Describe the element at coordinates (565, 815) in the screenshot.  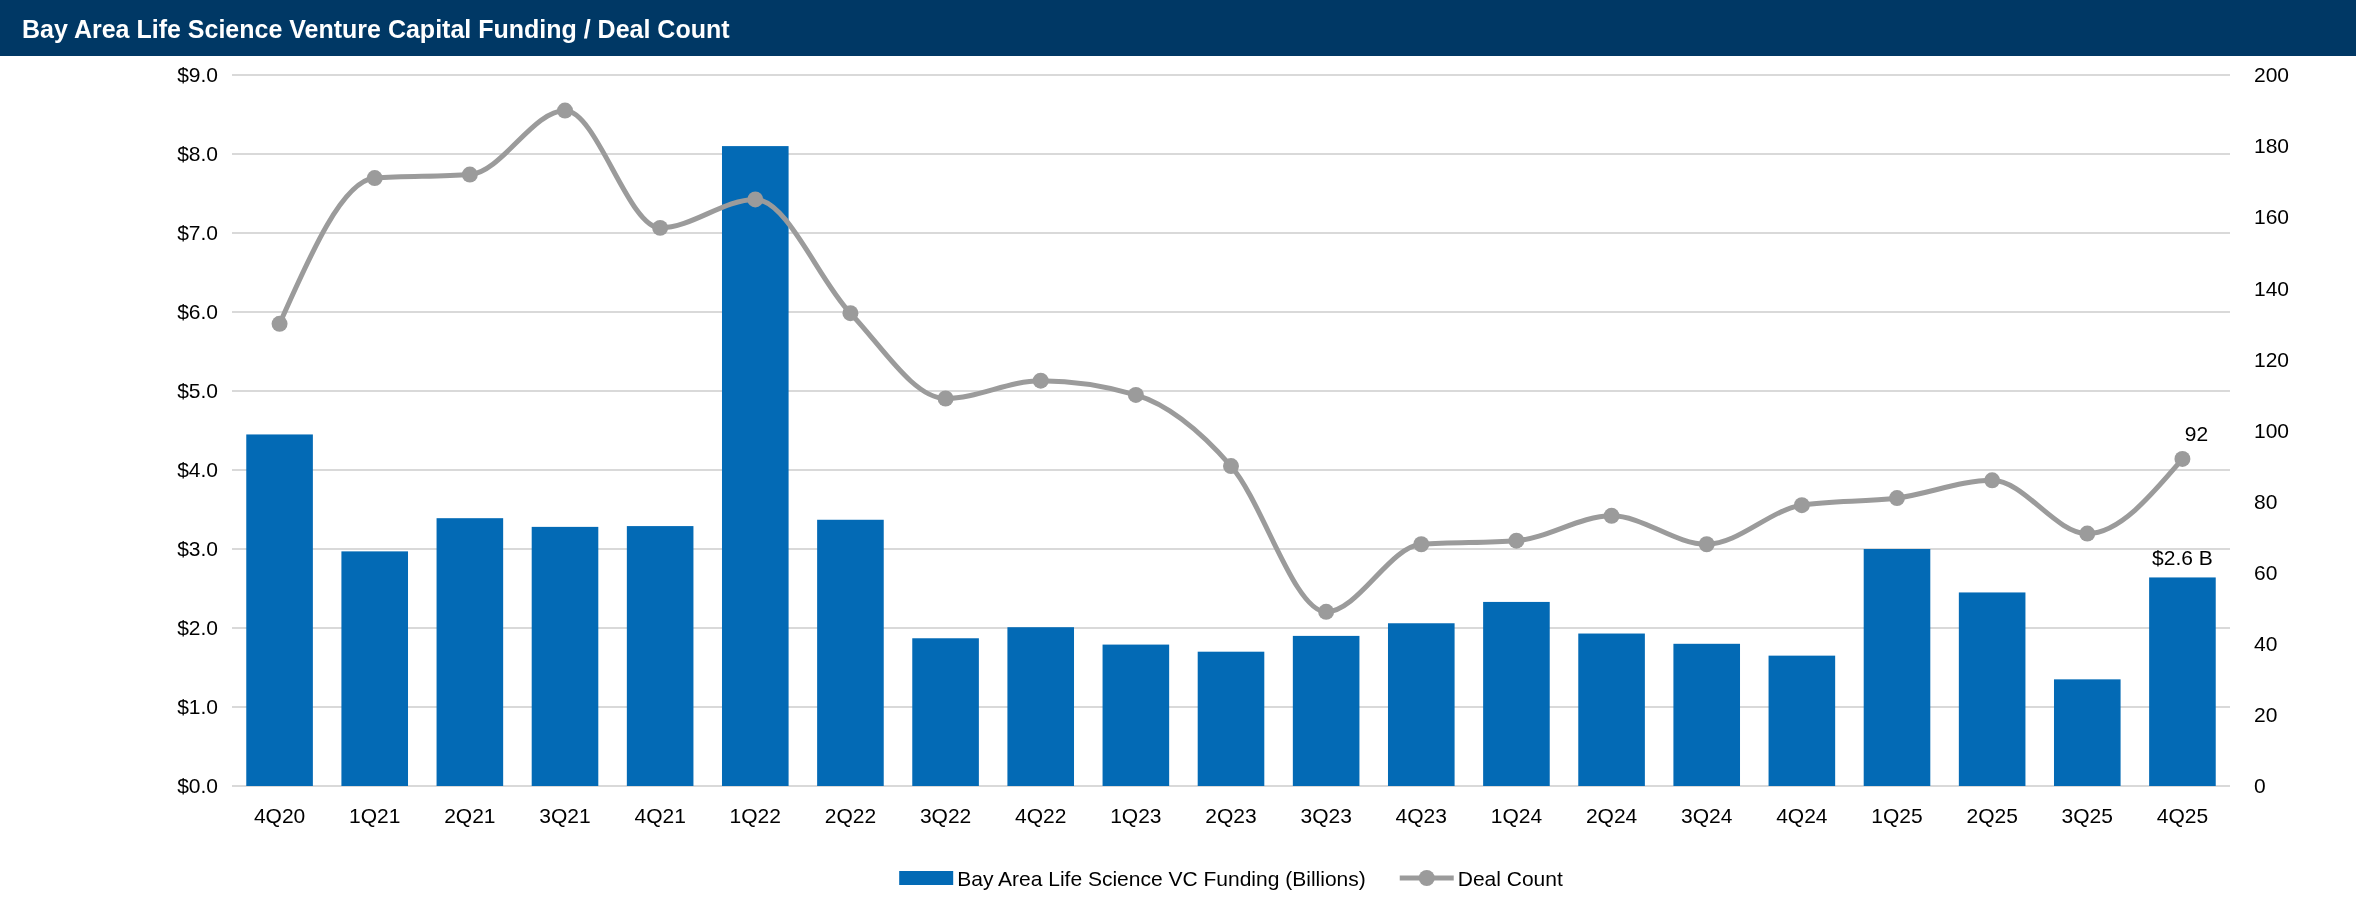
I see `x-tick-label: 3Q21` at that location.